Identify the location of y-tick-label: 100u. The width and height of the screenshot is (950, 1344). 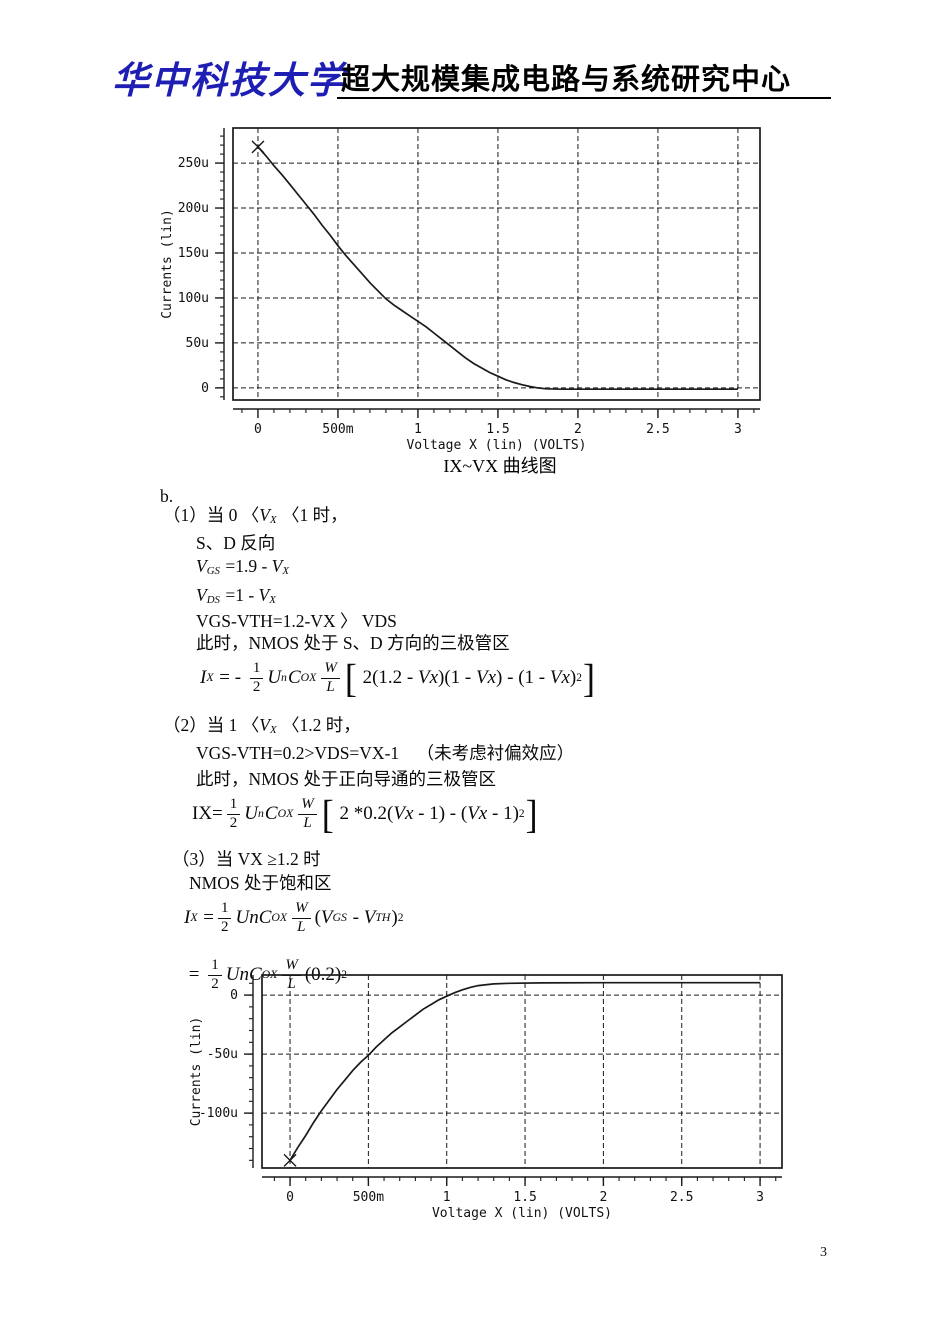
(193, 298).